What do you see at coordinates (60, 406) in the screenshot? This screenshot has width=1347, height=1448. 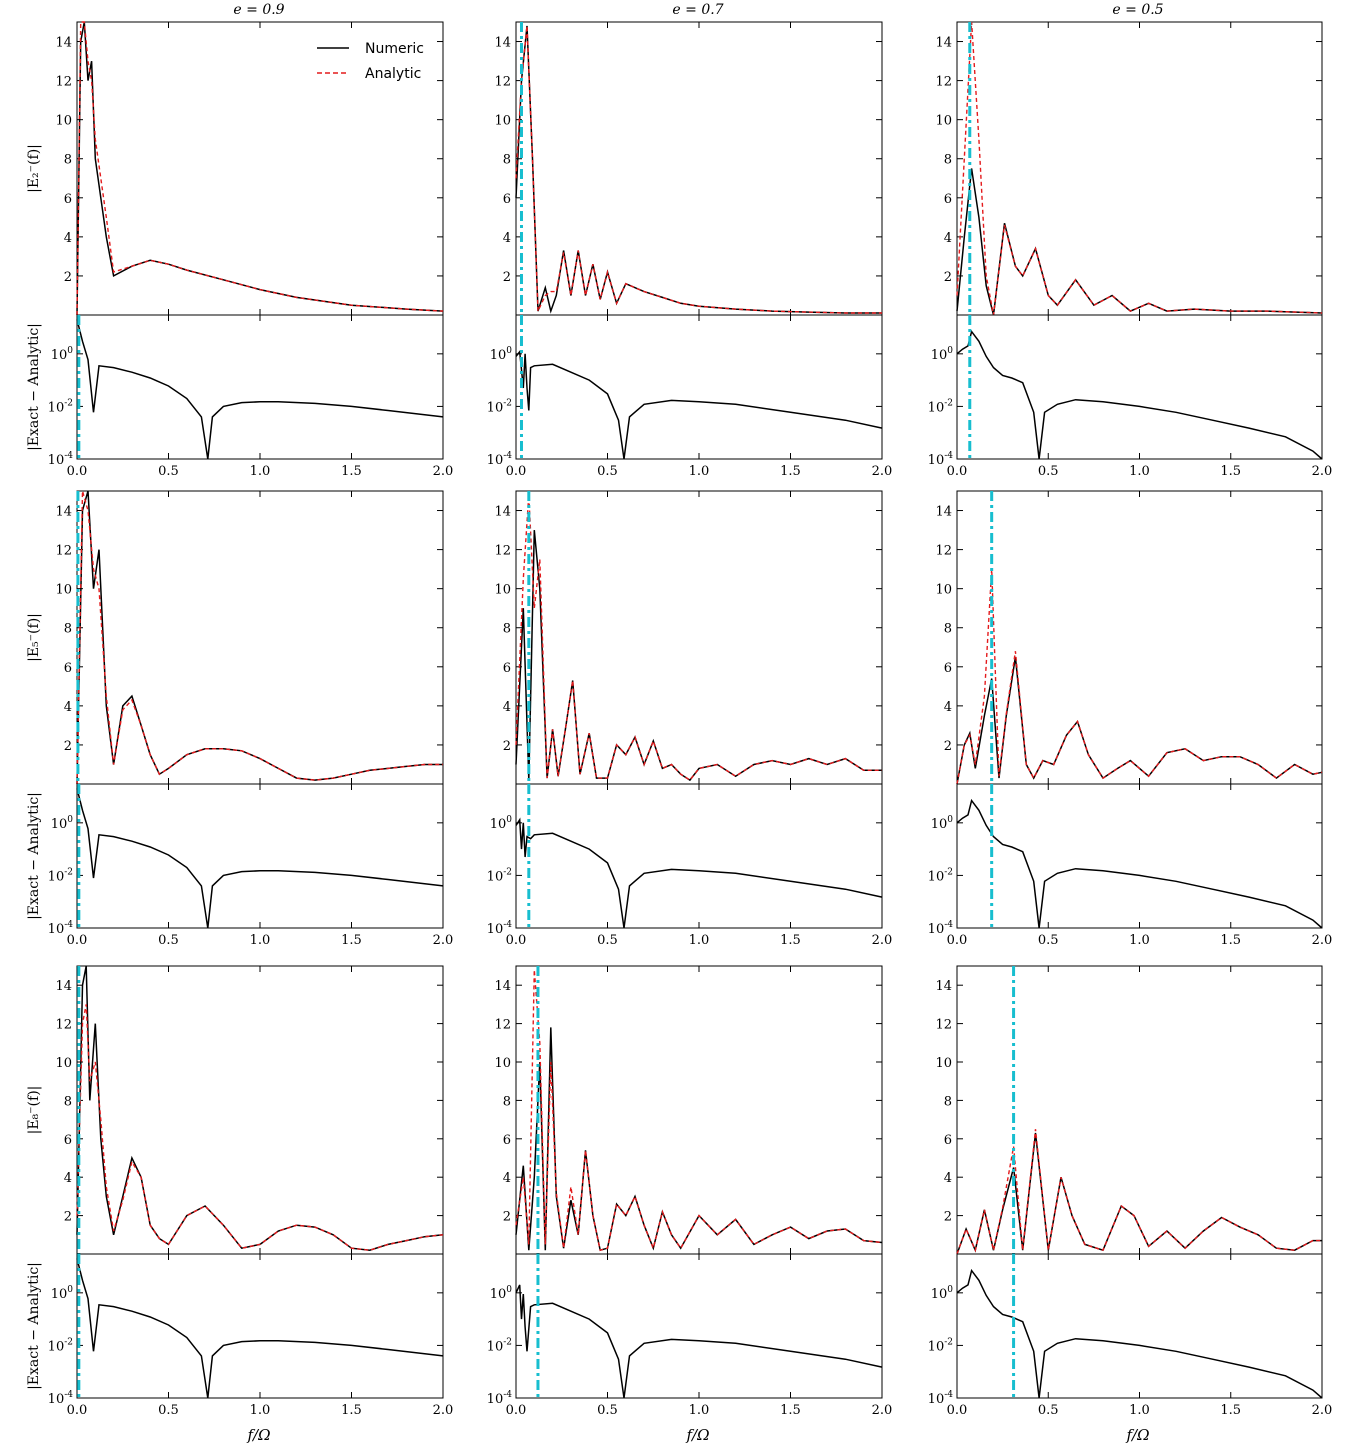 I see `y-tick-label-r1c1-bottom: 10⁻²` at bounding box center [60, 406].